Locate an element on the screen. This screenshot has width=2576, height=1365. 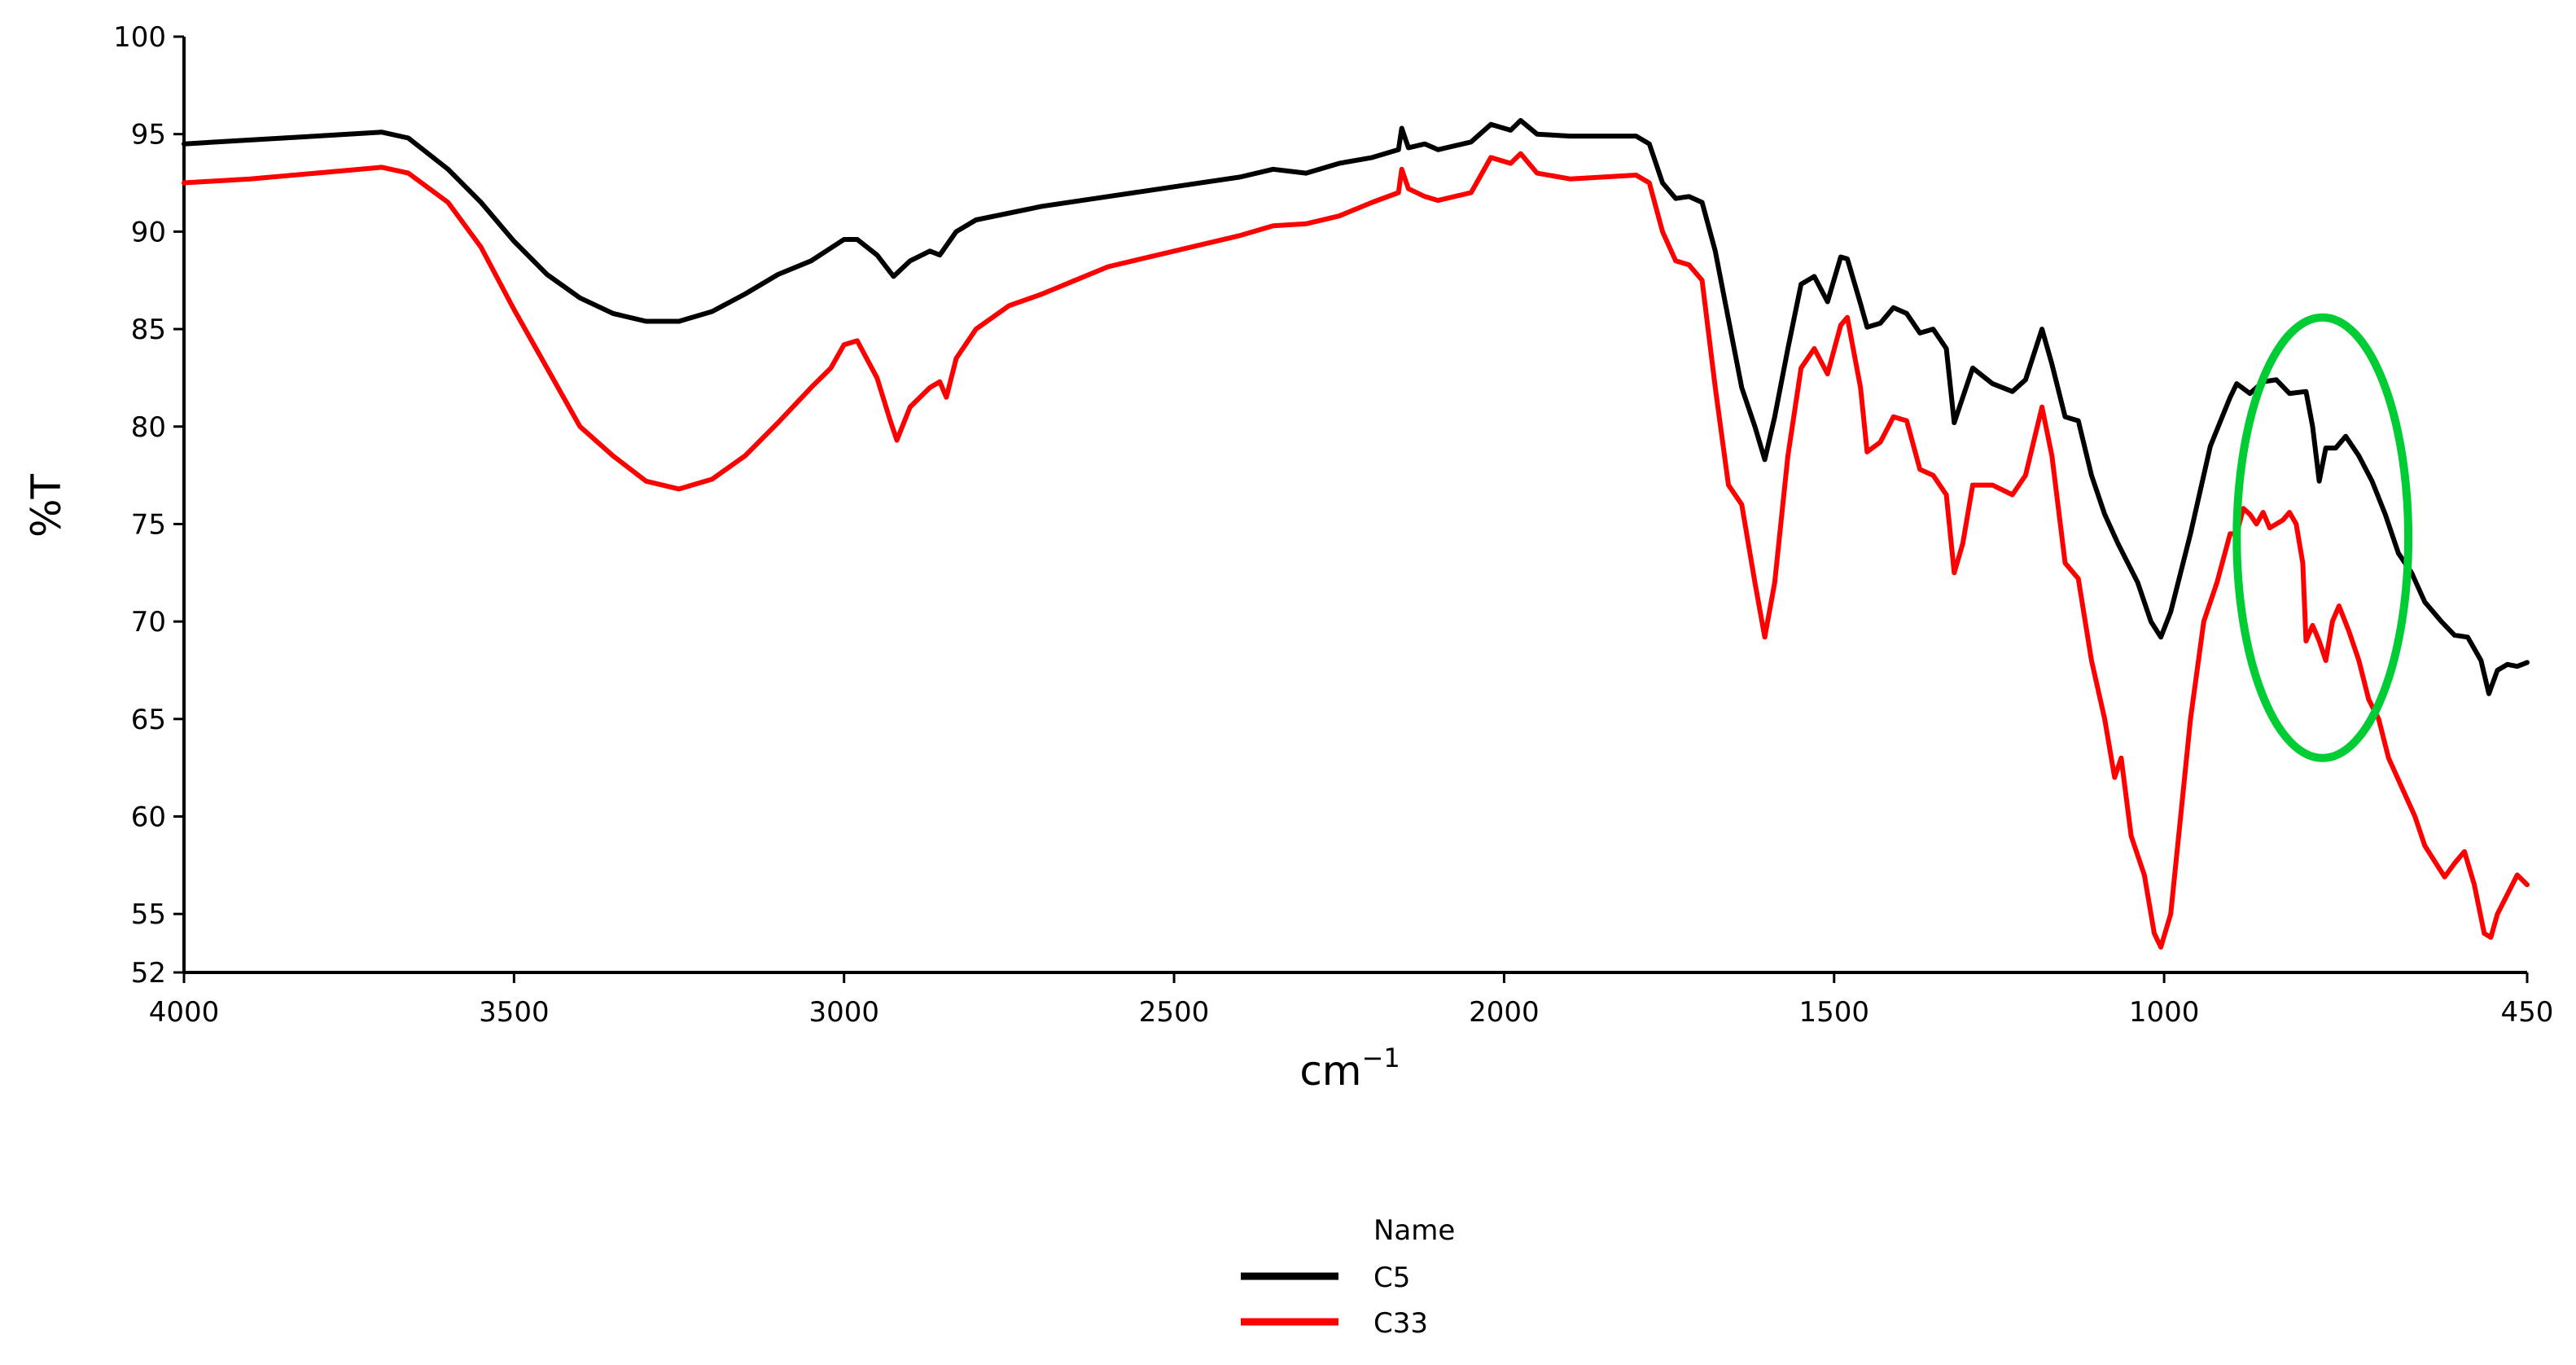
y-tick-label: 80 is located at coordinates (148, 428).